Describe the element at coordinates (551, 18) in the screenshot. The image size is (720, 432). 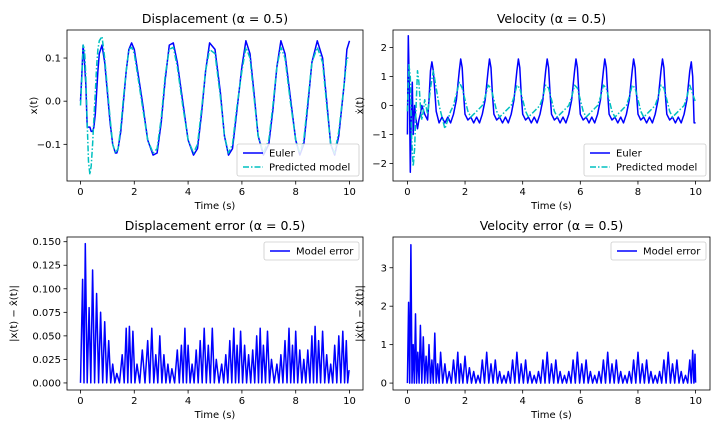
I see `chart-title: Velocity (α = 0.5)` at that location.